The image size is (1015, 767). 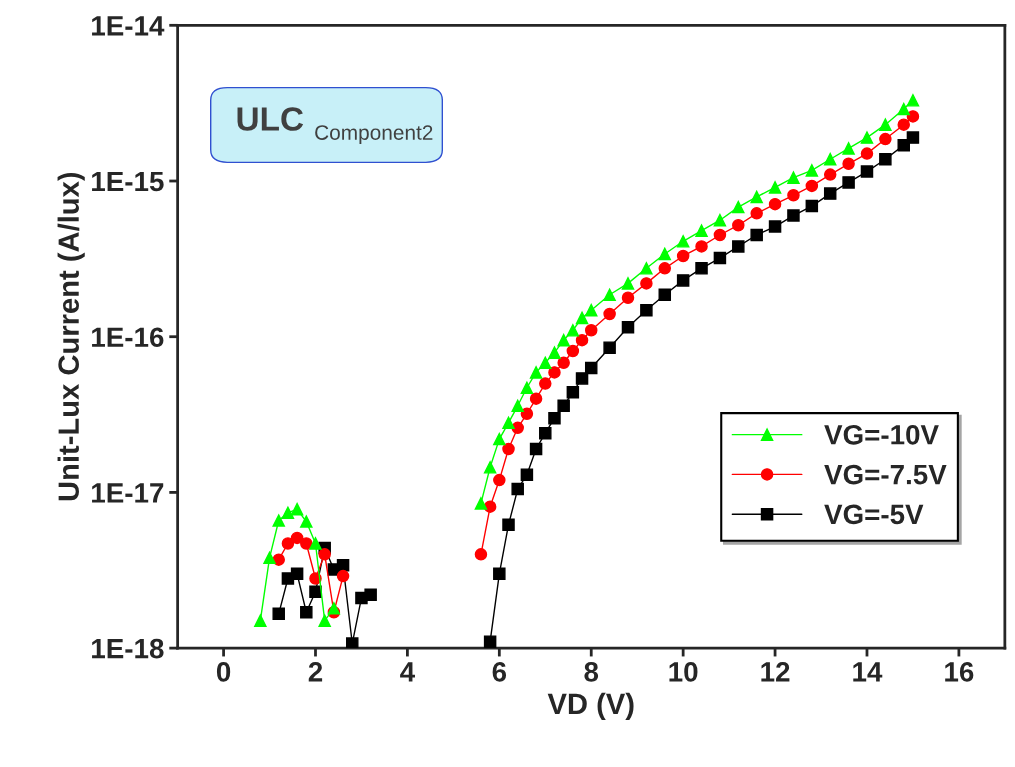 What do you see at coordinates (683, 672) in the screenshot?
I see `x-tick-label: 10` at bounding box center [683, 672].